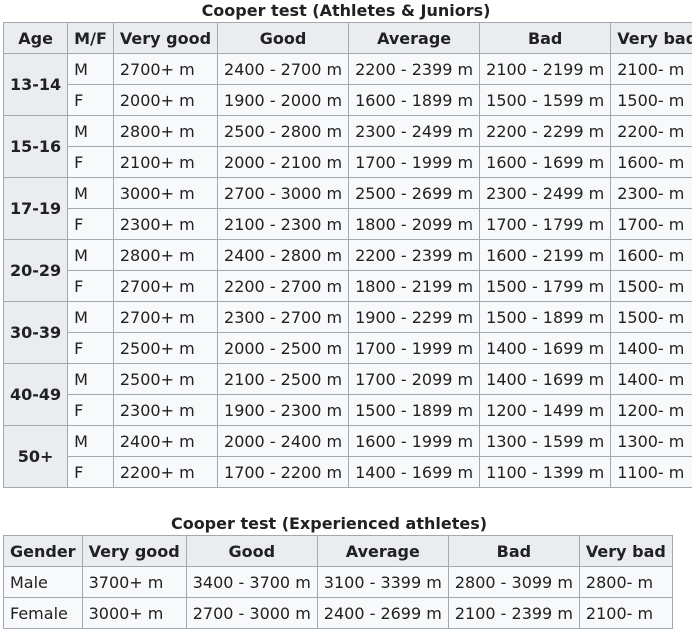  I want to click on col-header-gender: Gender, so click(43, 551).